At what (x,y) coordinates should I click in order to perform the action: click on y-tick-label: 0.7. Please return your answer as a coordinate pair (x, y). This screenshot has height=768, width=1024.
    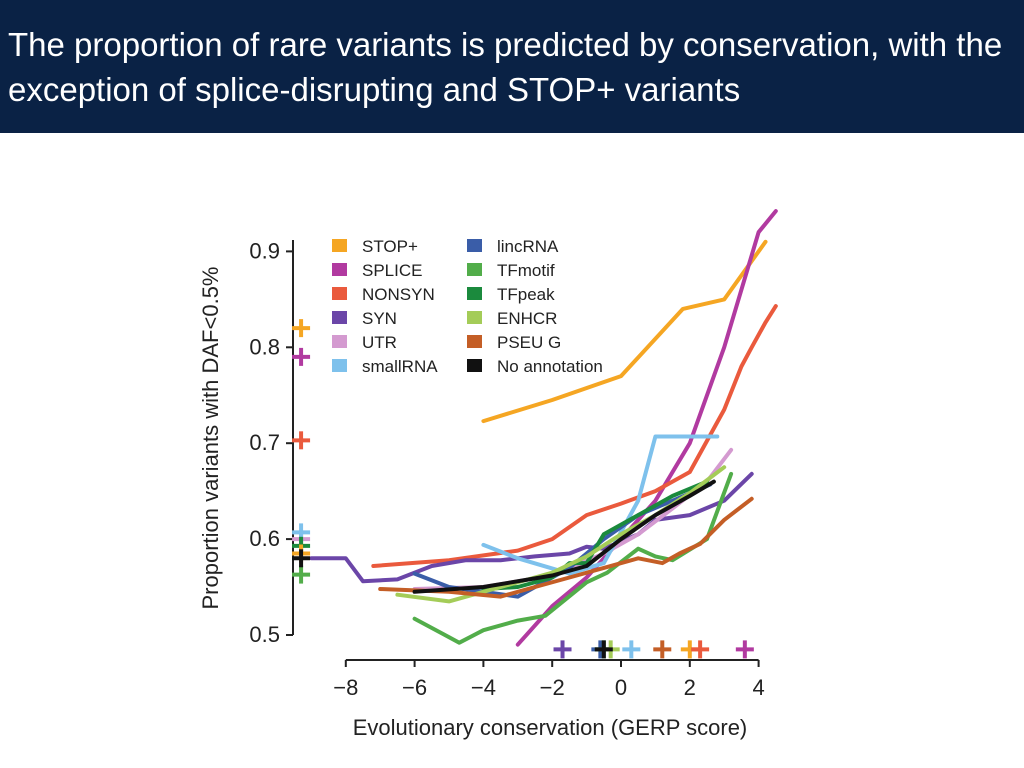
    Looking at the image, I should click on (264, 442).